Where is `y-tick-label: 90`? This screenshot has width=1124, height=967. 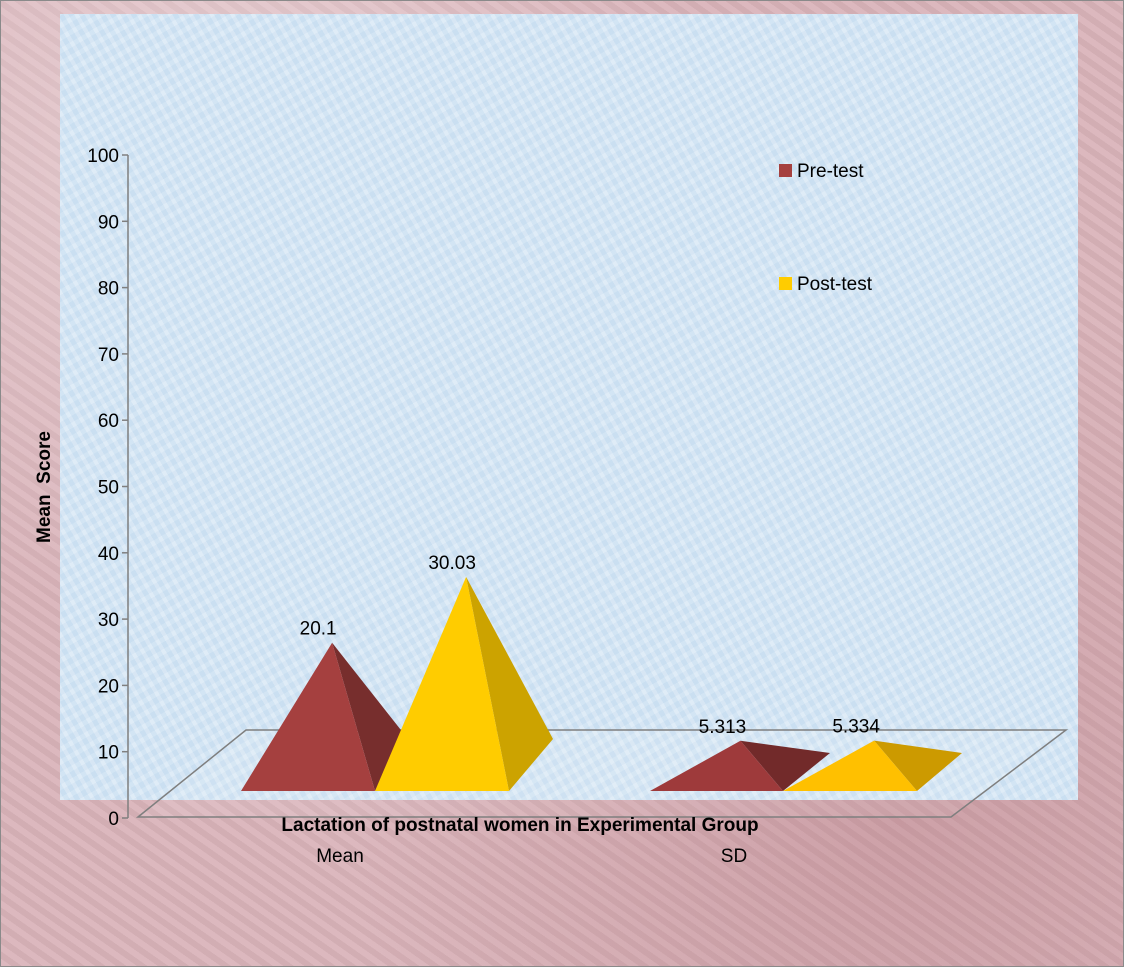
y-tick-label: 90 is located at coordinates (108, 222).